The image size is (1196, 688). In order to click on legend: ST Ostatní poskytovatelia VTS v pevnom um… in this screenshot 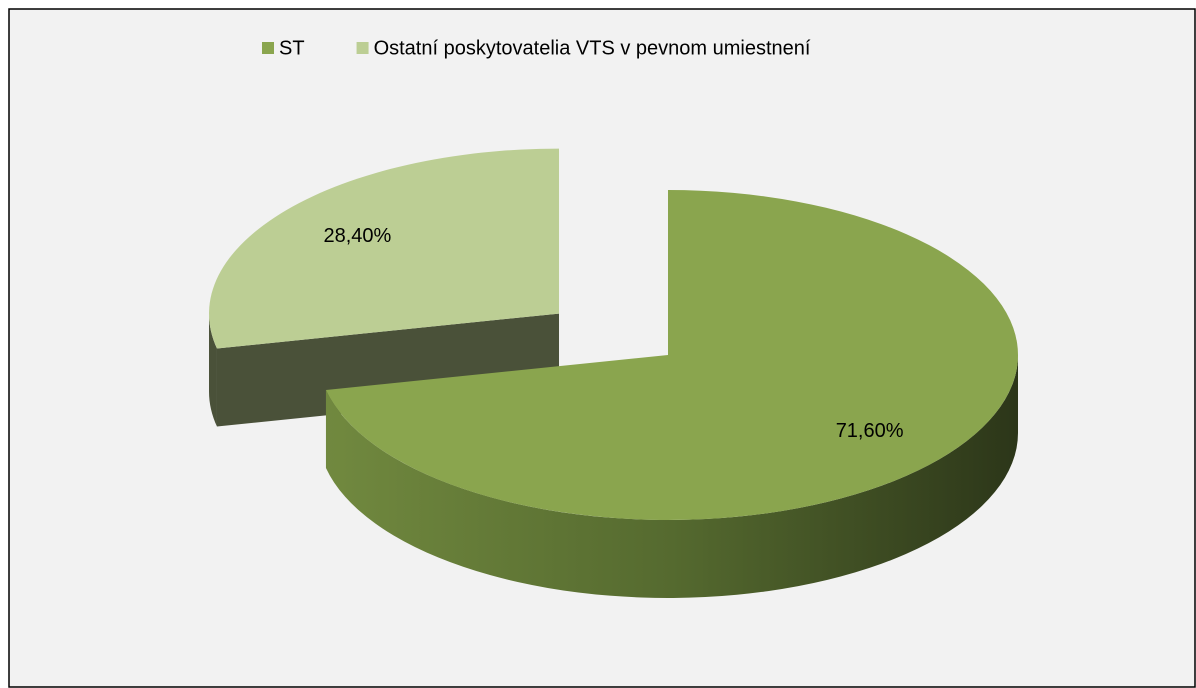, I will do `click(536, 48)`.